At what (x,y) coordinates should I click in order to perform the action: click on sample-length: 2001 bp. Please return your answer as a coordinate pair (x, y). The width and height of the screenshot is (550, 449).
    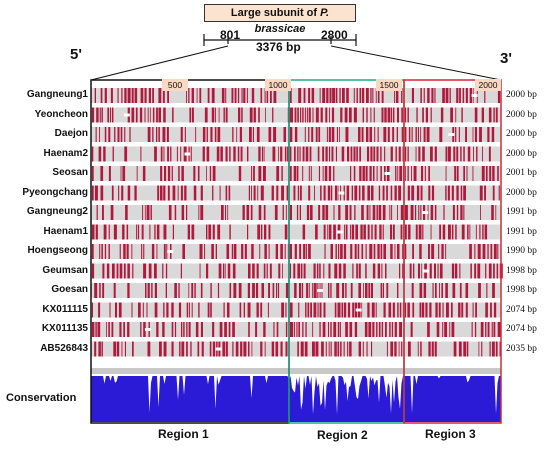
    Looking at the image, I should click on (521, 173).